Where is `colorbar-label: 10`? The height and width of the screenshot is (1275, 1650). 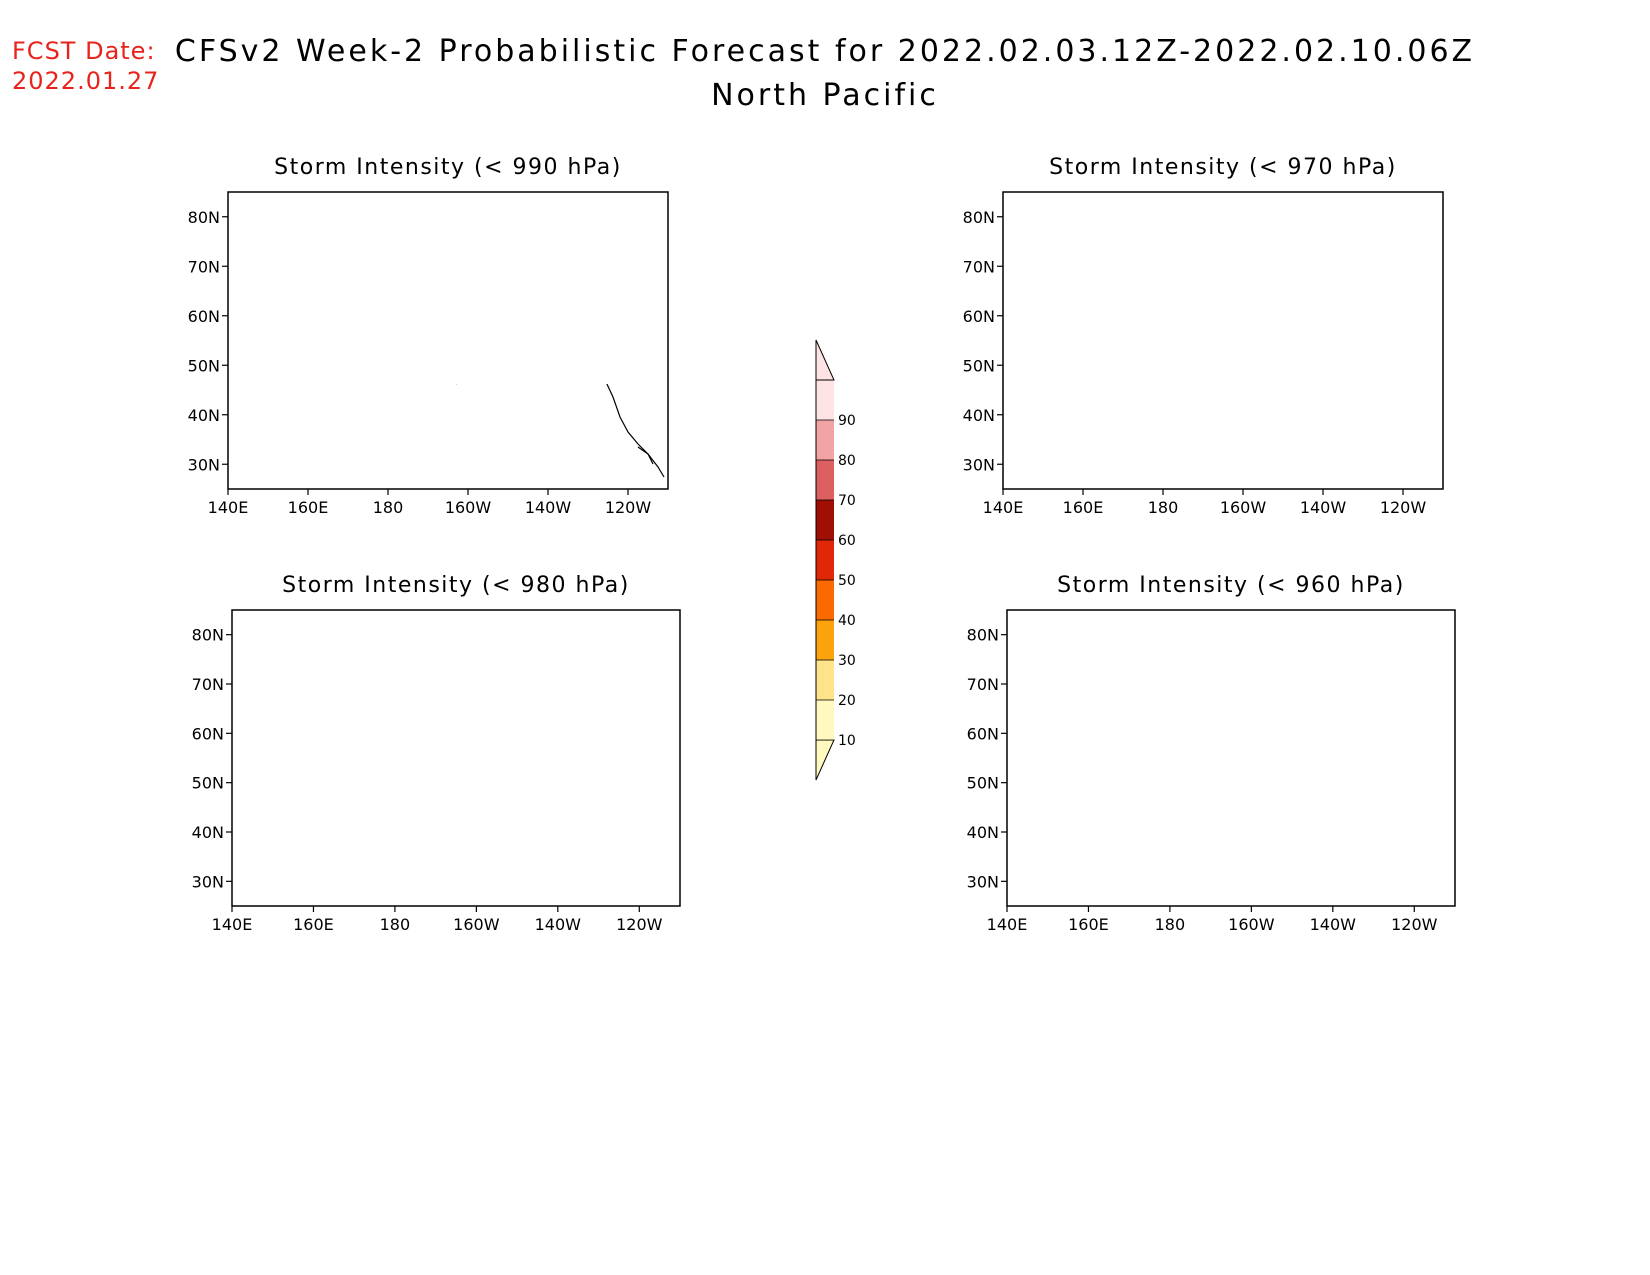
colorbar-label: 10 is located at coordinates (847, 741).